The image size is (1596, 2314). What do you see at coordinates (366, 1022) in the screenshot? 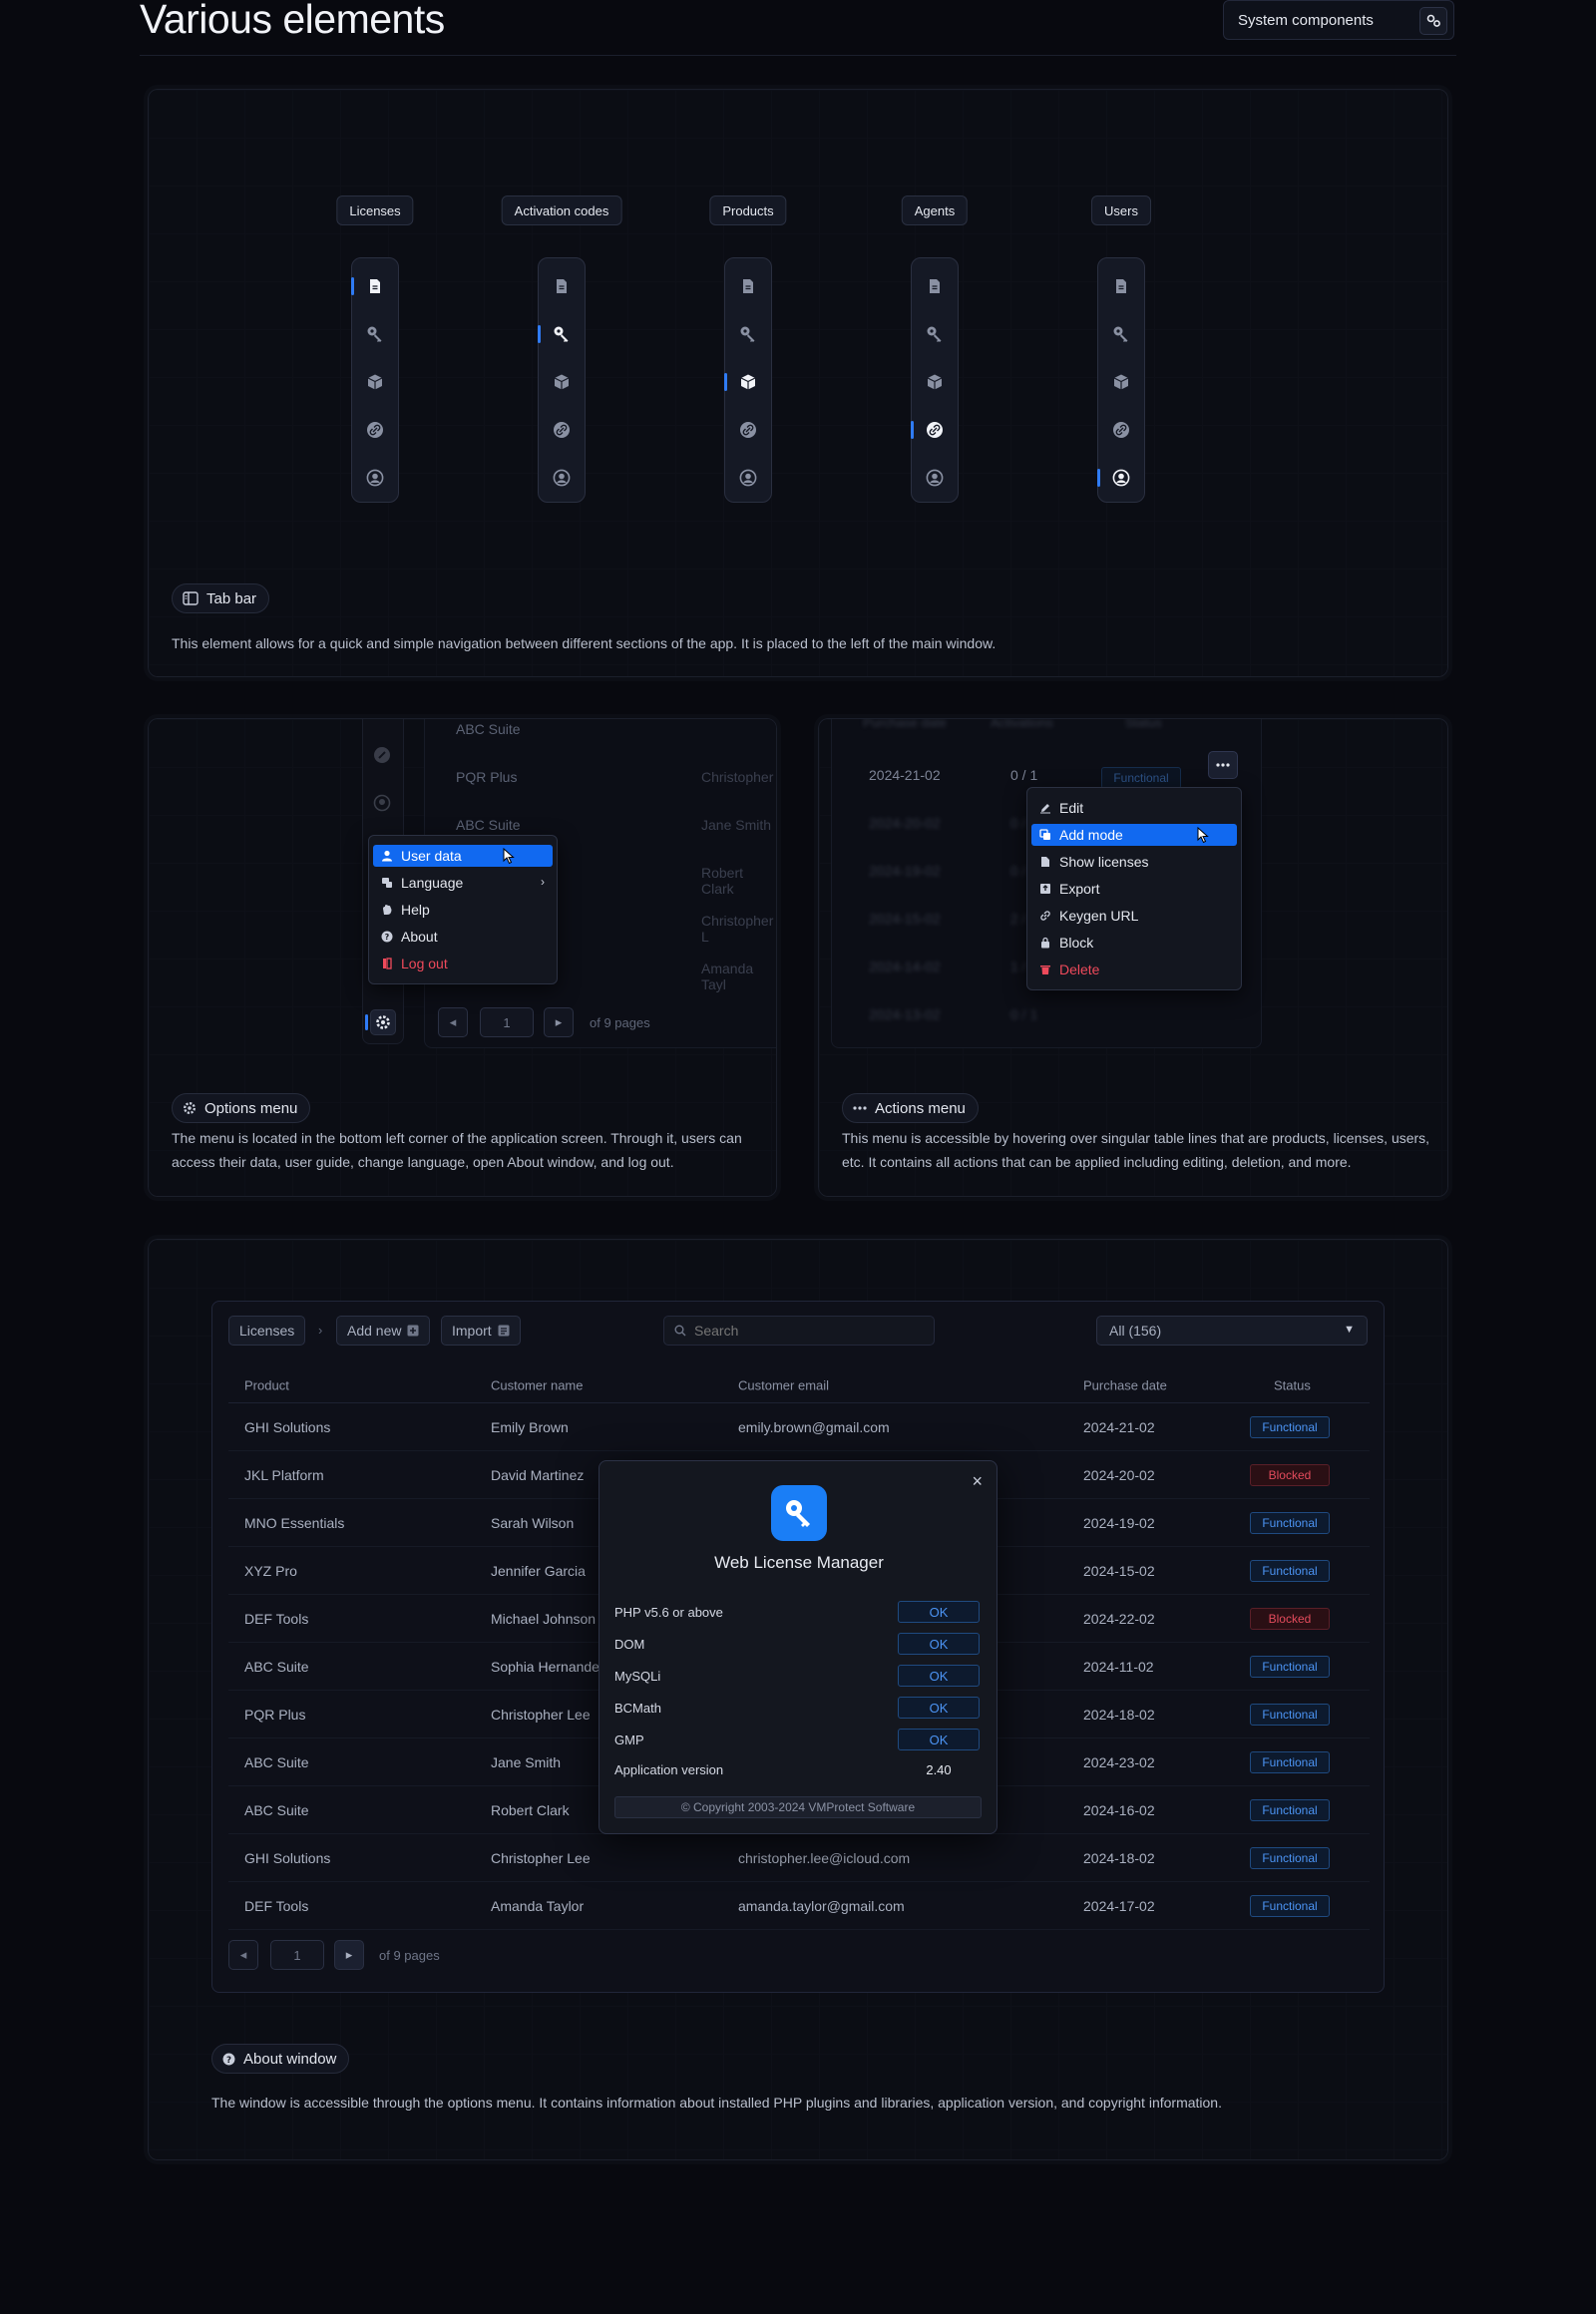
I see `active-indicator` at bounding box center [366, 1022].